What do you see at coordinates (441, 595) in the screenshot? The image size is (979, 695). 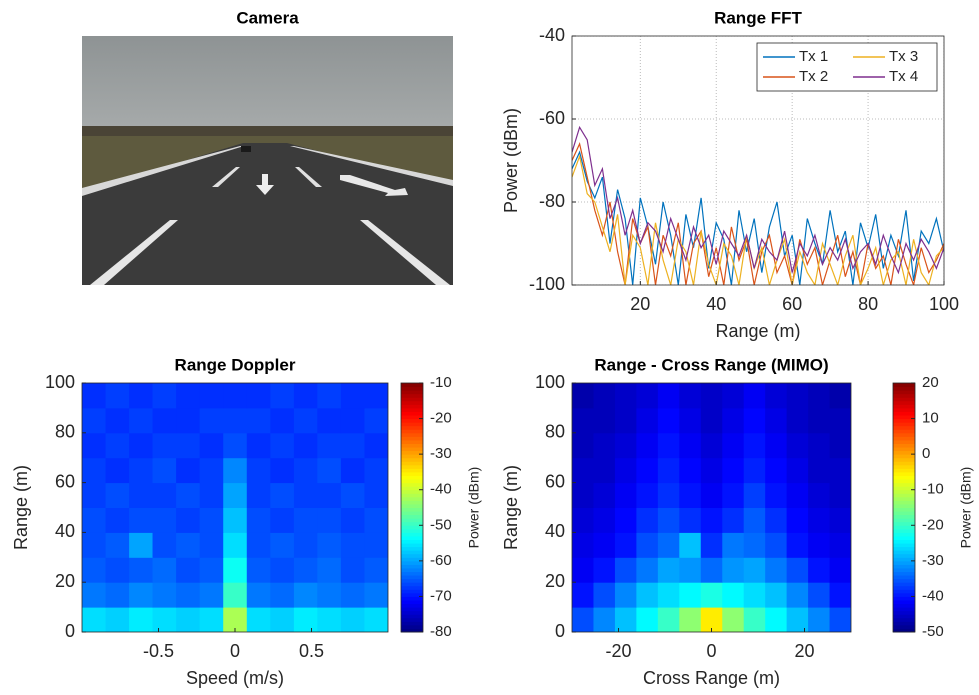 I see `colorbar-tick-label: -70` at bounding box center [441, 595].